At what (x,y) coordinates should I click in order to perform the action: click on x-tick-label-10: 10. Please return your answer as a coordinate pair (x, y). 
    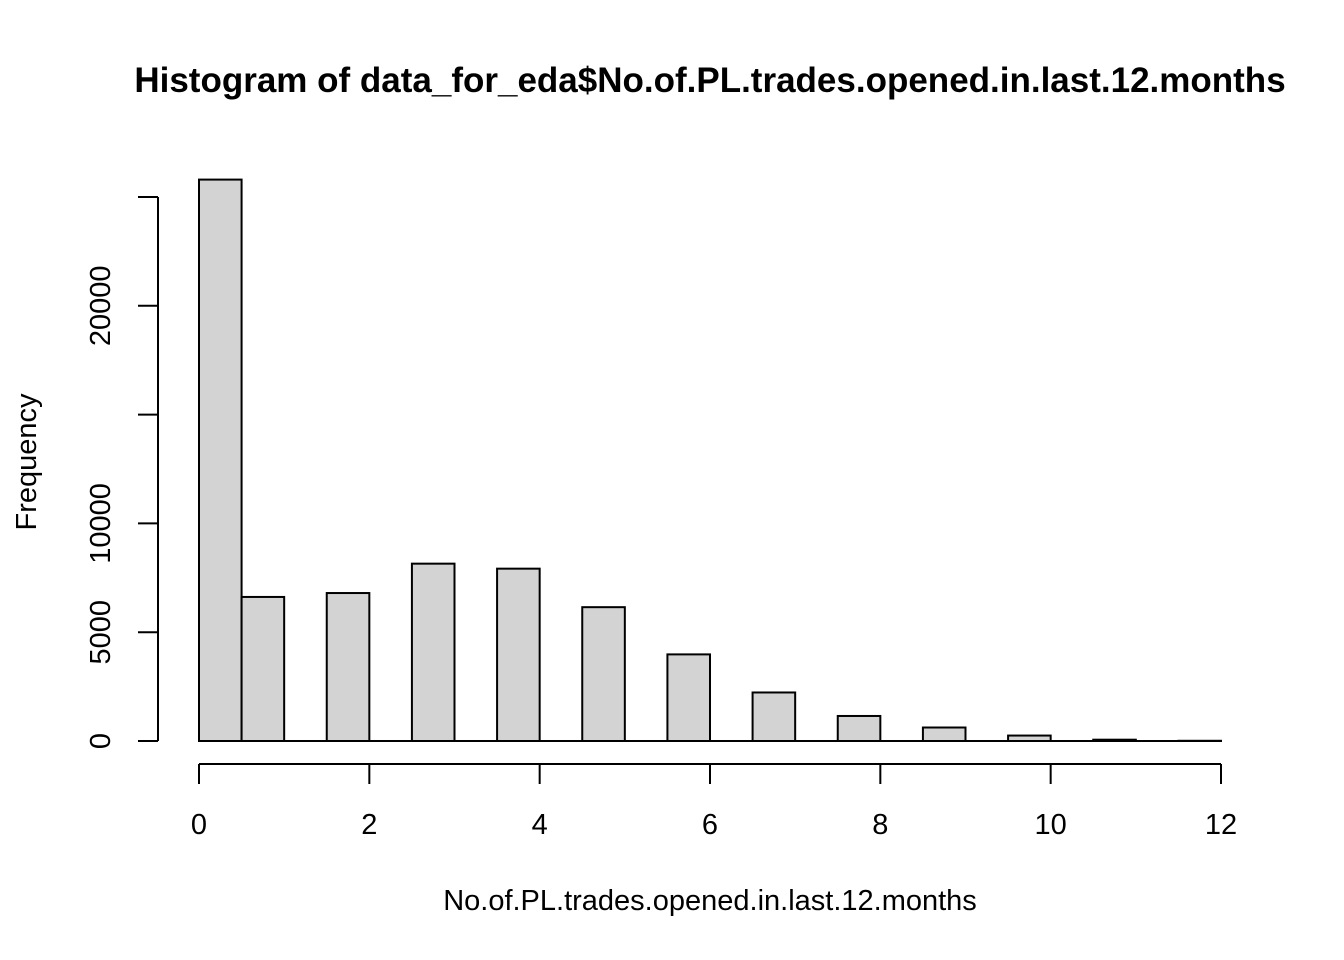
    Looking at the image, I should click on (1051, 825).